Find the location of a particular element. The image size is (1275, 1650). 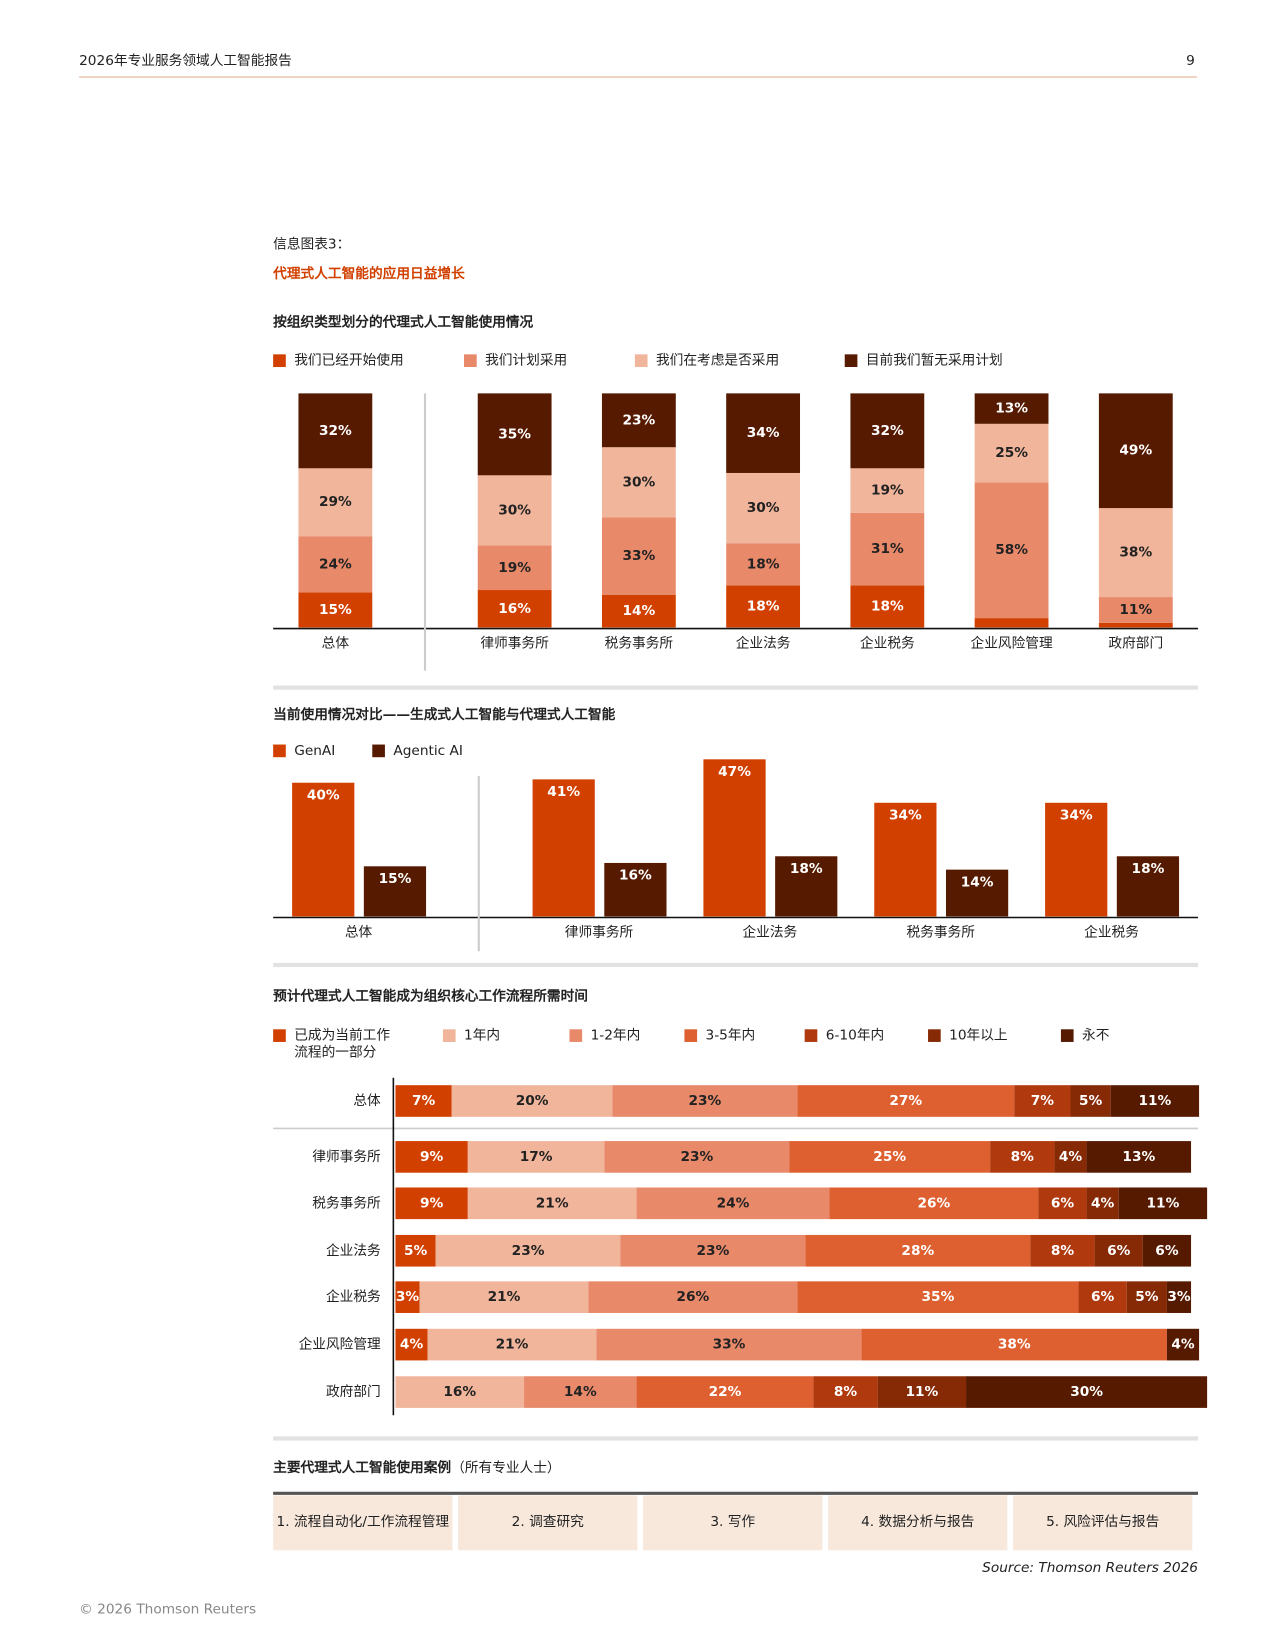

data-label: 24% is located at coordinates (335, 564).